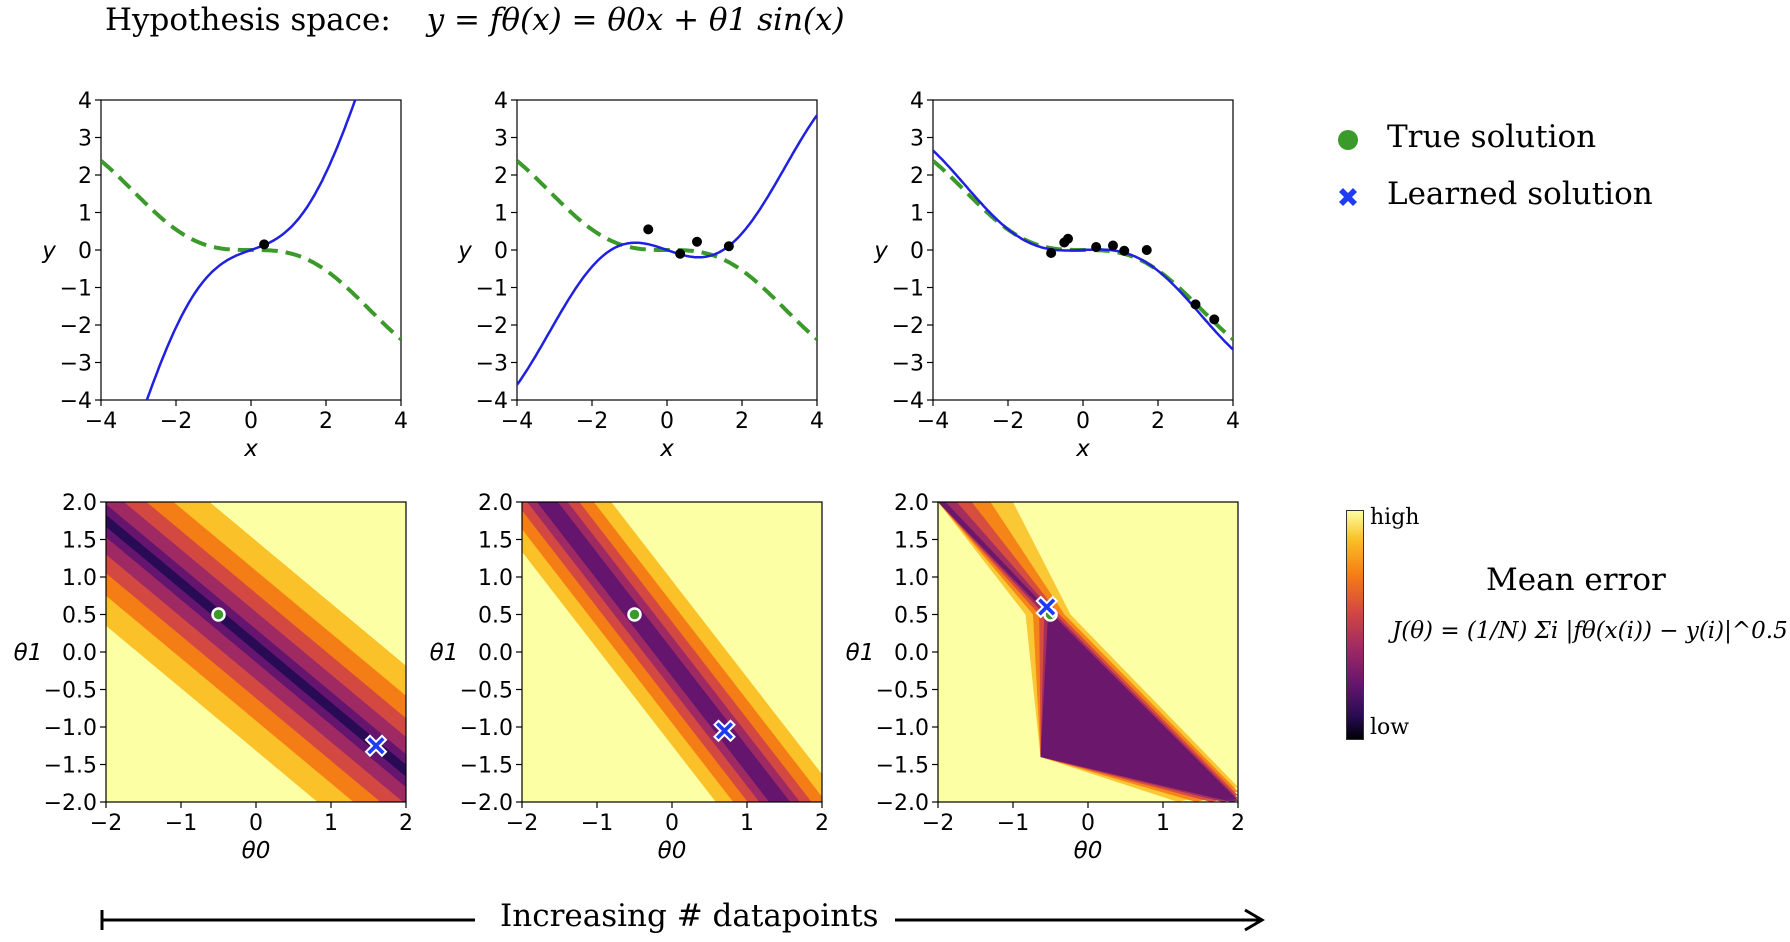 This screenshot has width=1790, height=942. What do you see at coordinates (1492, 137) in the screenshot?
I see `legend-true-label: True solution` at bounding box center [1492, 137].